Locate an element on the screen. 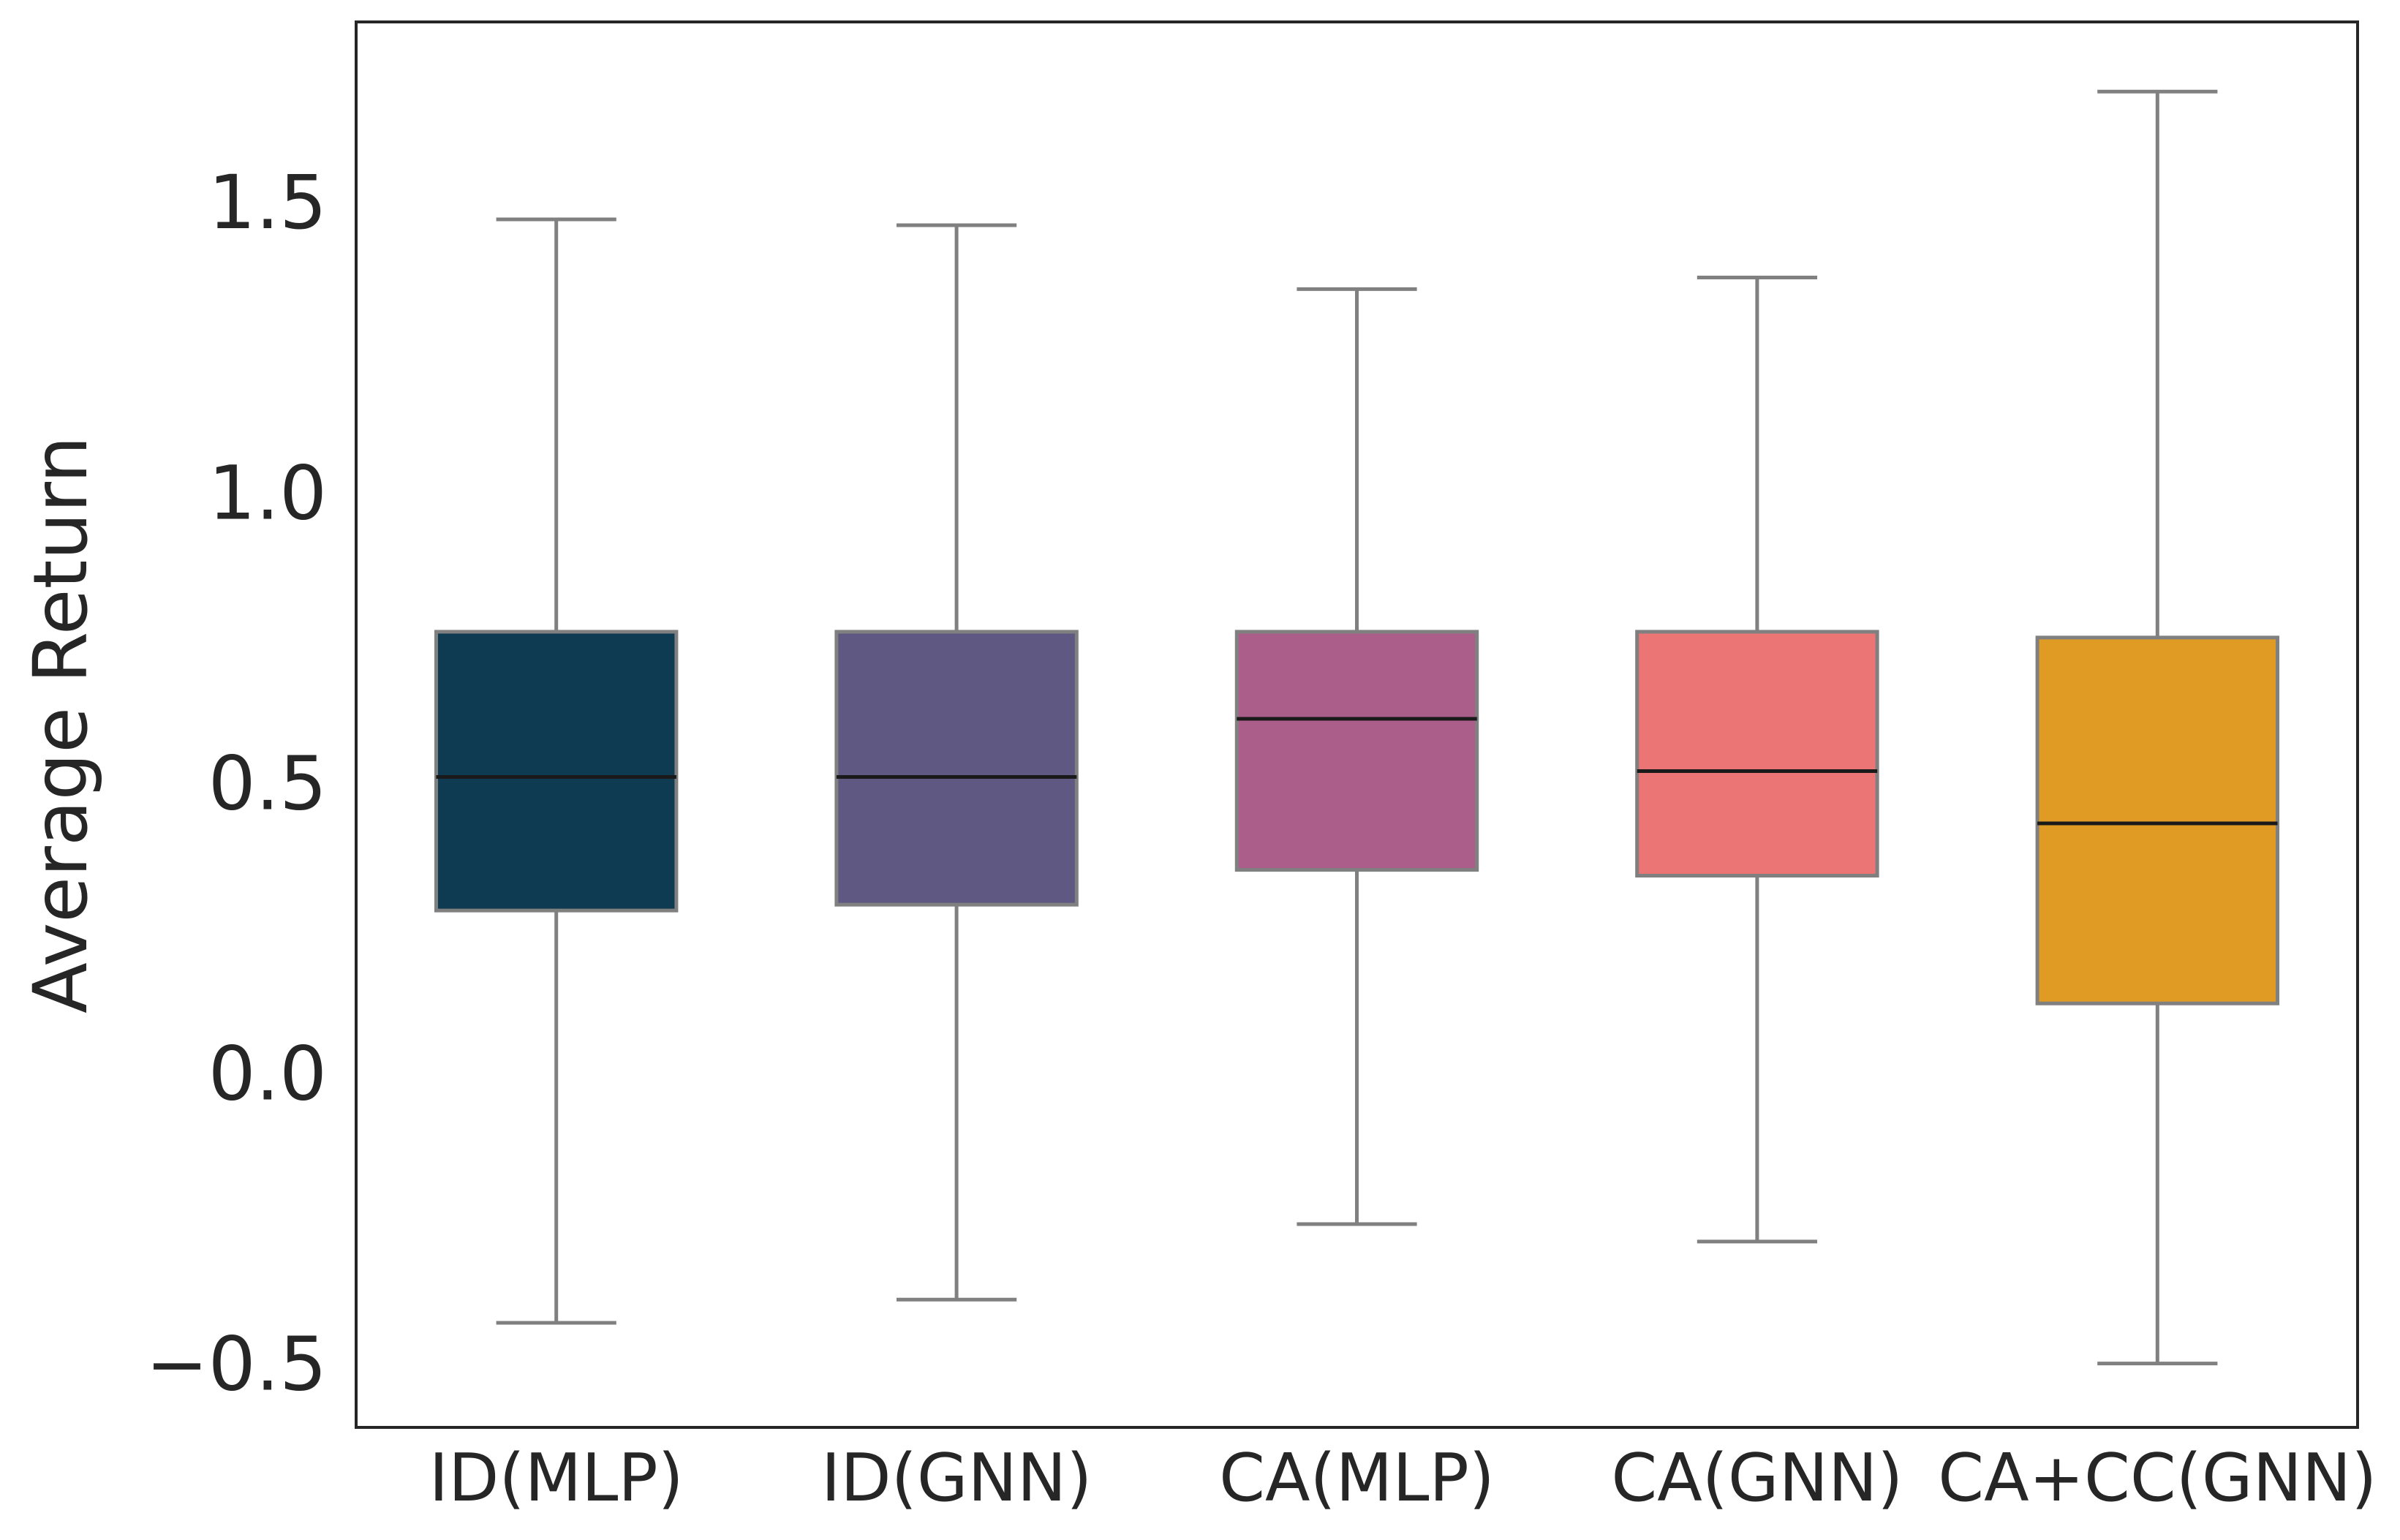  y-axis-label: Average Return is located at coordinates (61, 725).